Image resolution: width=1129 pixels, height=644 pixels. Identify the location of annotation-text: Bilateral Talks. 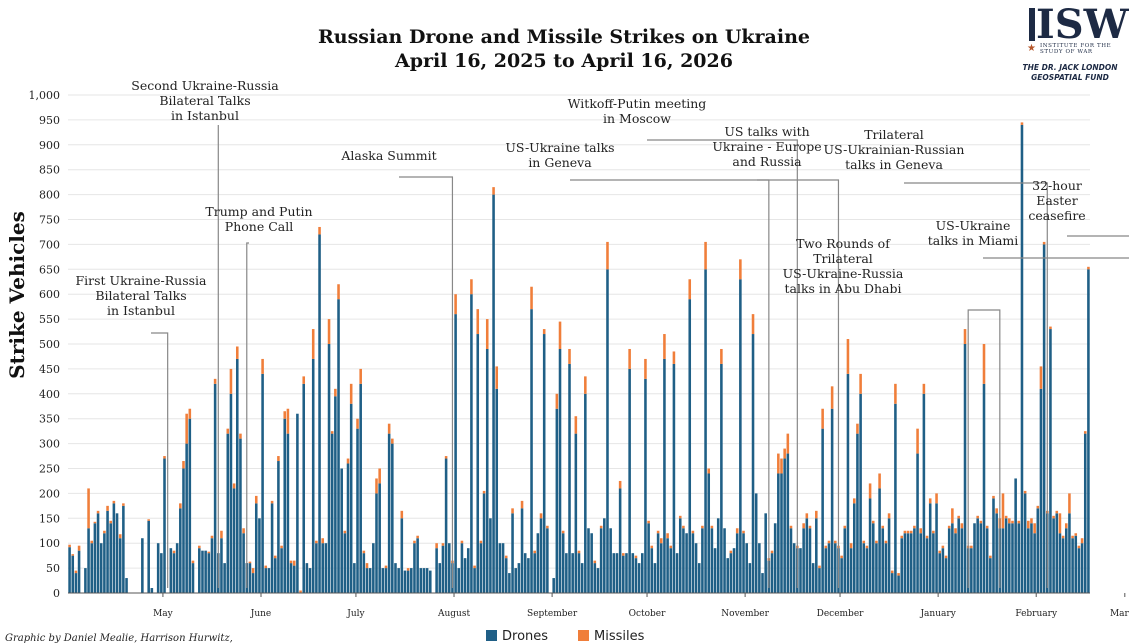
(140, 295).